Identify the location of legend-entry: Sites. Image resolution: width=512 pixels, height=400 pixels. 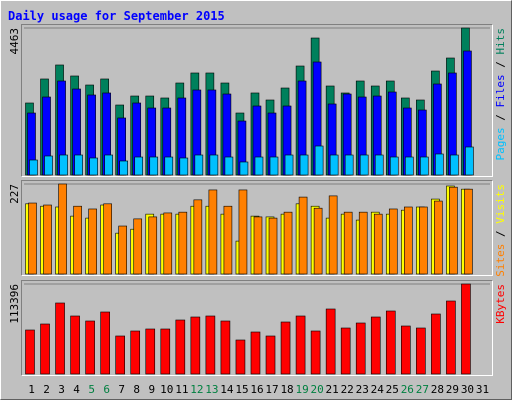
(500, 260).